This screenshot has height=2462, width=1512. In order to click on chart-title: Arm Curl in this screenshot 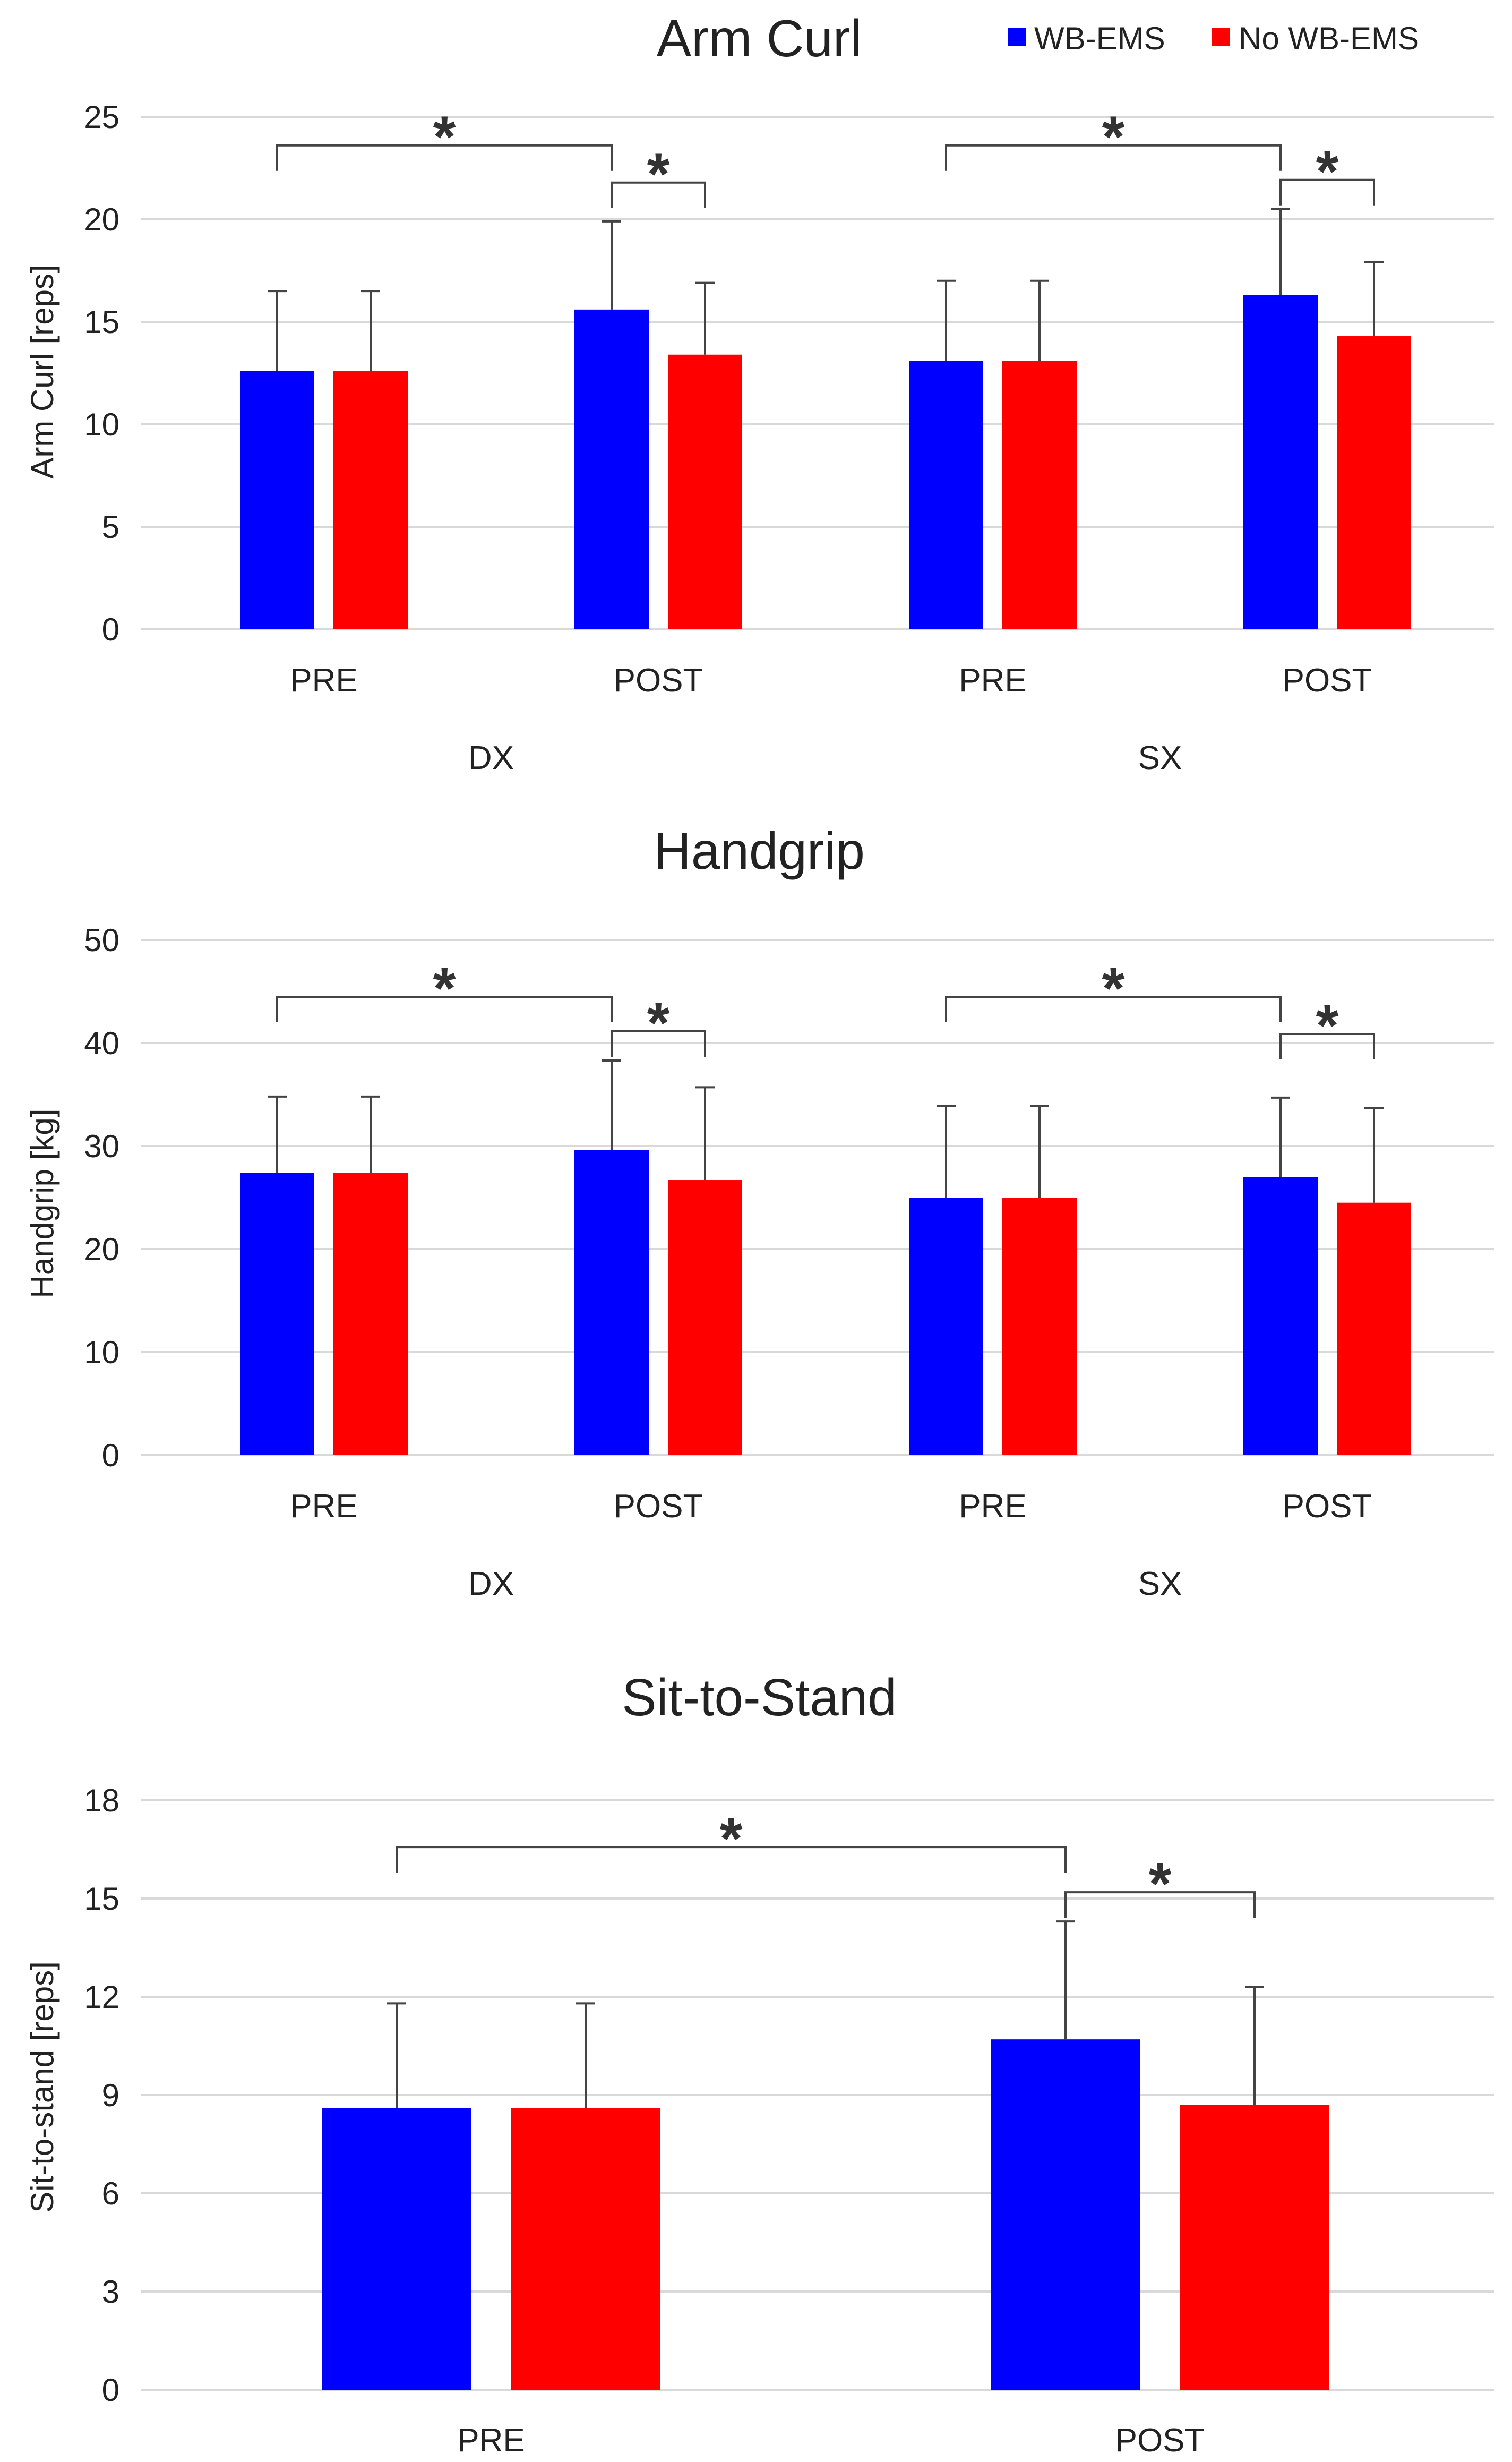, I will do `click(759, 38)`.